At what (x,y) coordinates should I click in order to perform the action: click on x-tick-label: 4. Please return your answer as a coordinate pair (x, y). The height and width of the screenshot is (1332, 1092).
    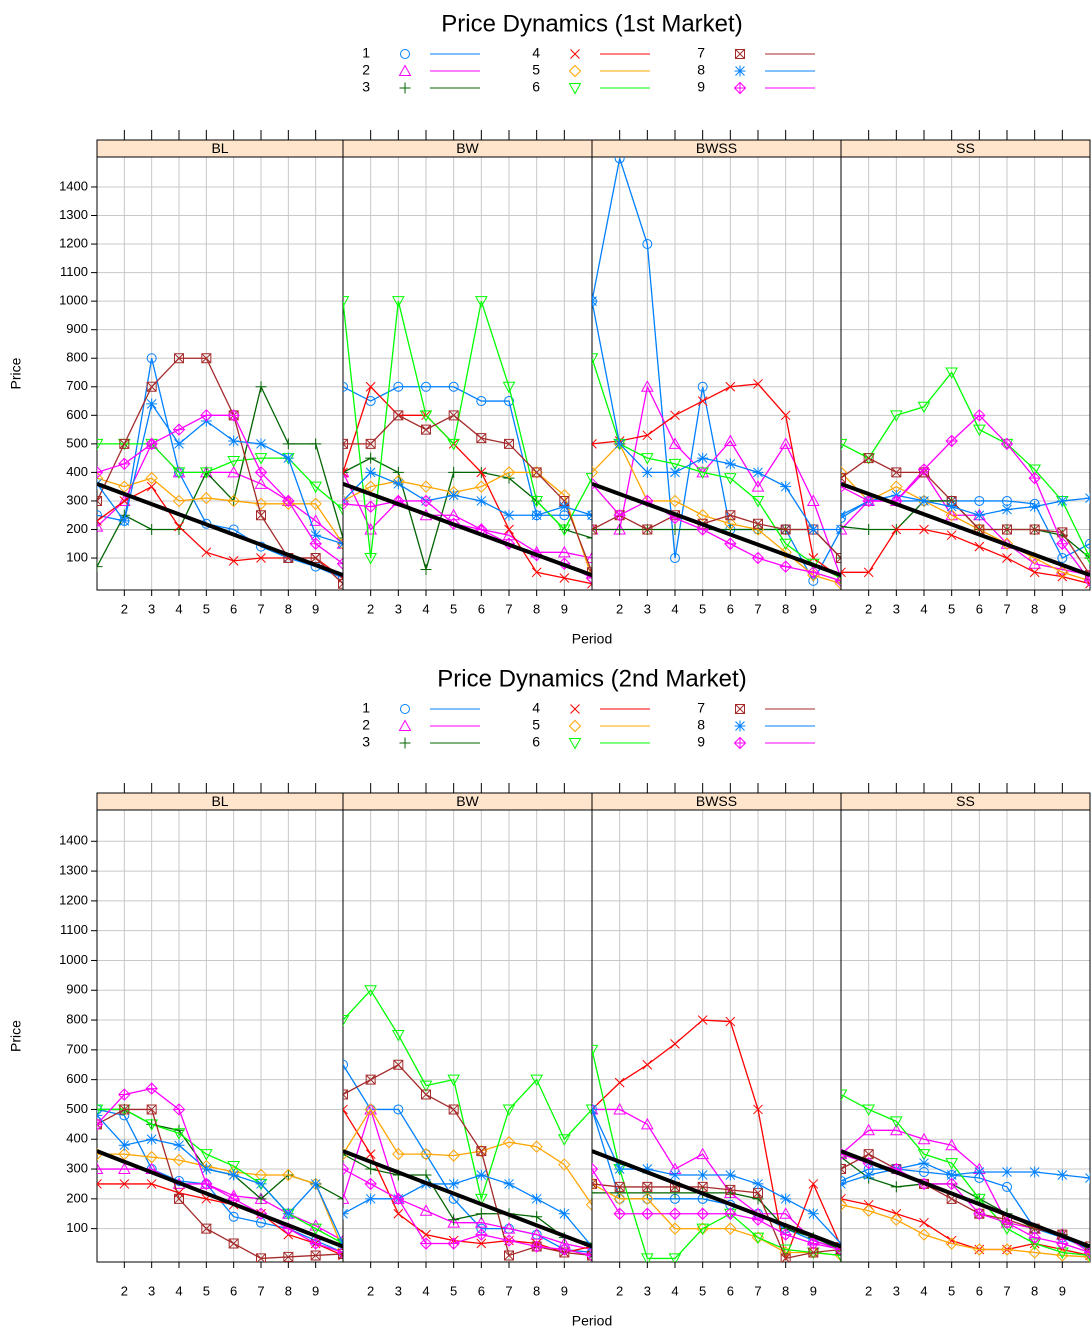
    Looking at the image, I should click on (674, 608).